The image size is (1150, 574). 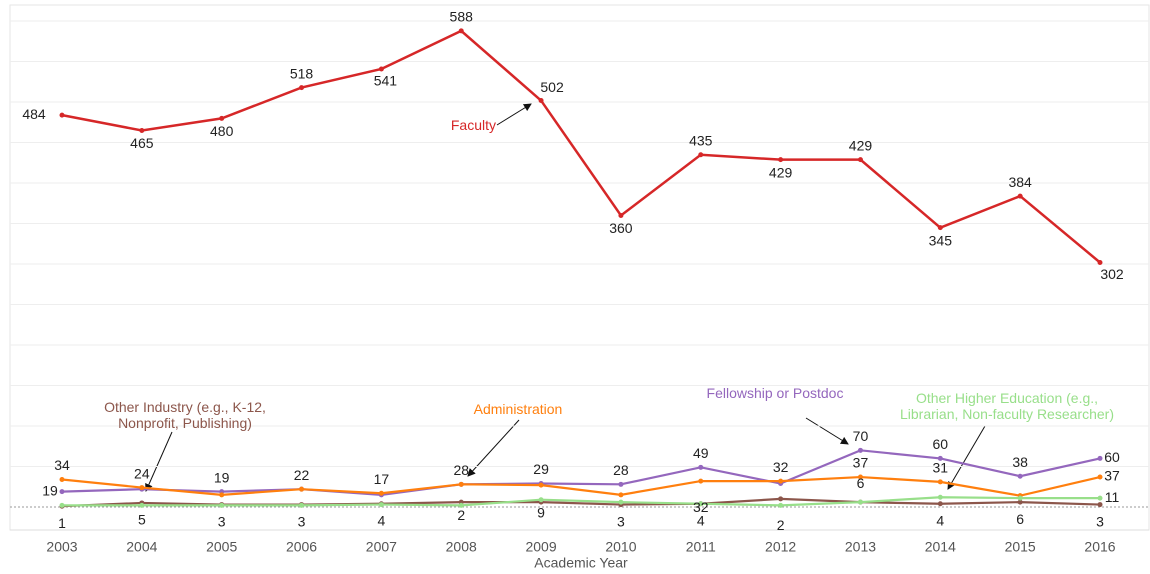 What do you see at coordinates (781, 467) in the screenshot?
I see `data-label: 32` at bounding box center [781, 467].